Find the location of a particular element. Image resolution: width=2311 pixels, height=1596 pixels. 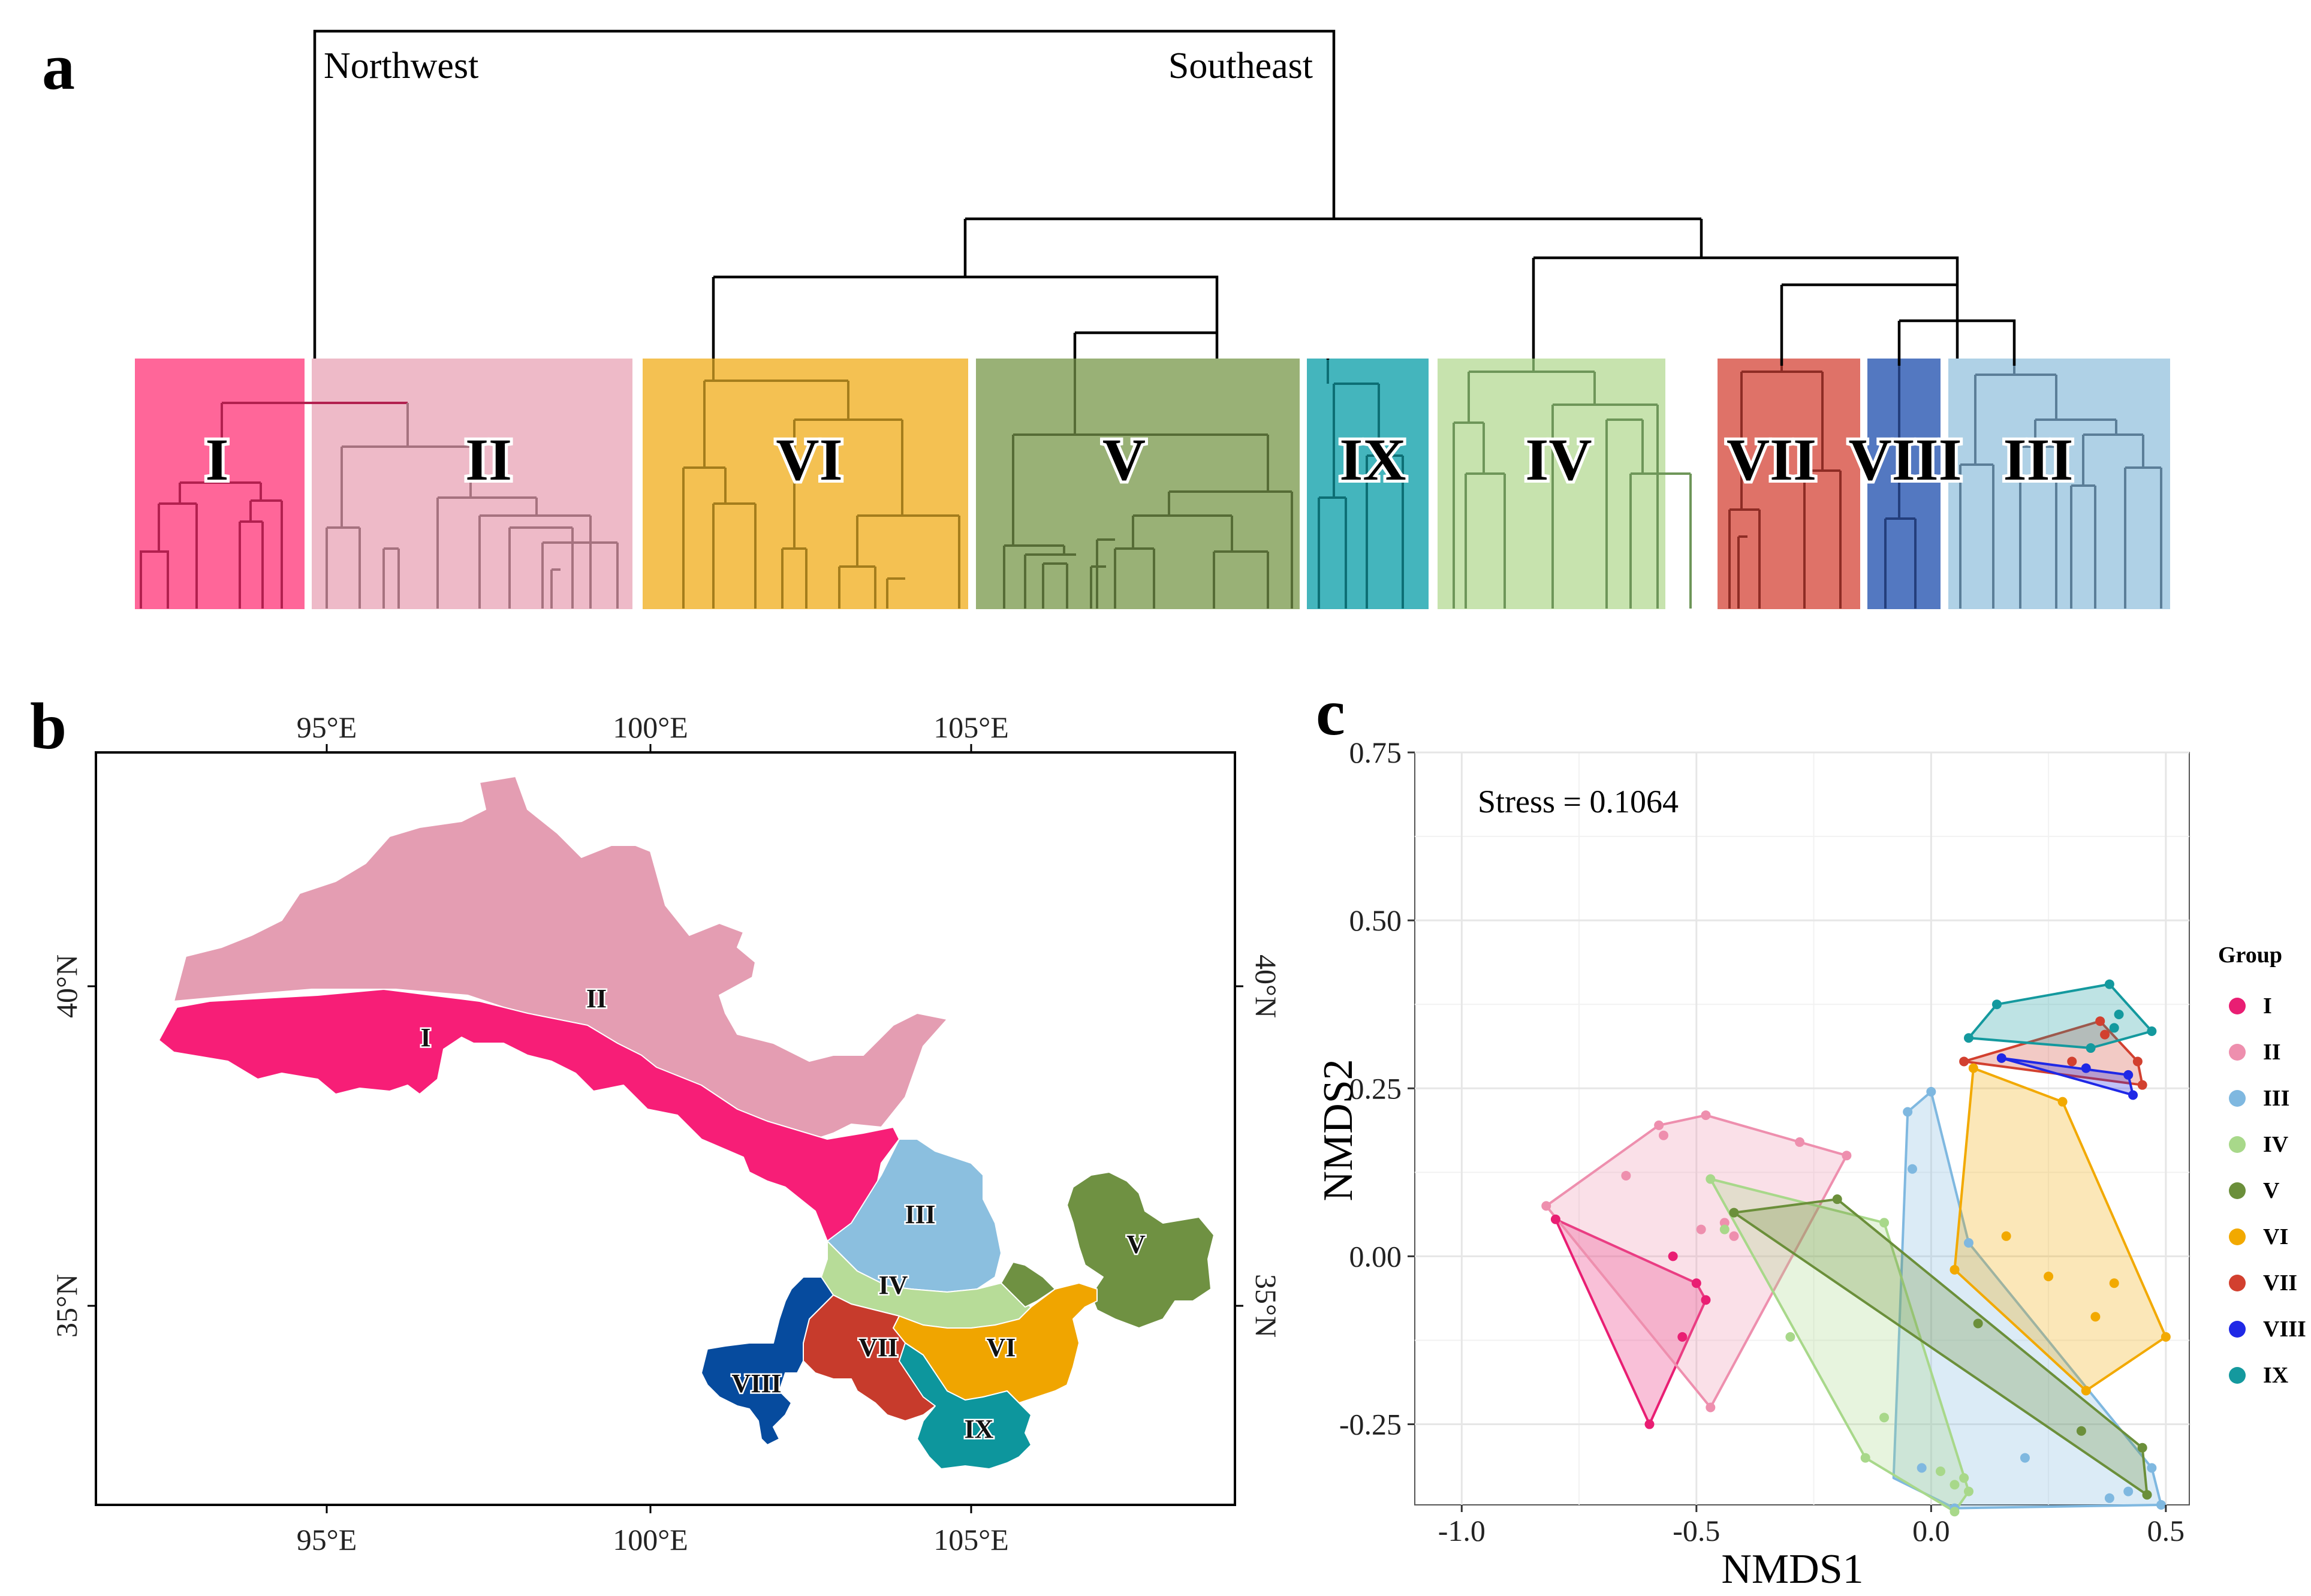

legend-label-IX: IX is located at coordinates (2275, 1375).